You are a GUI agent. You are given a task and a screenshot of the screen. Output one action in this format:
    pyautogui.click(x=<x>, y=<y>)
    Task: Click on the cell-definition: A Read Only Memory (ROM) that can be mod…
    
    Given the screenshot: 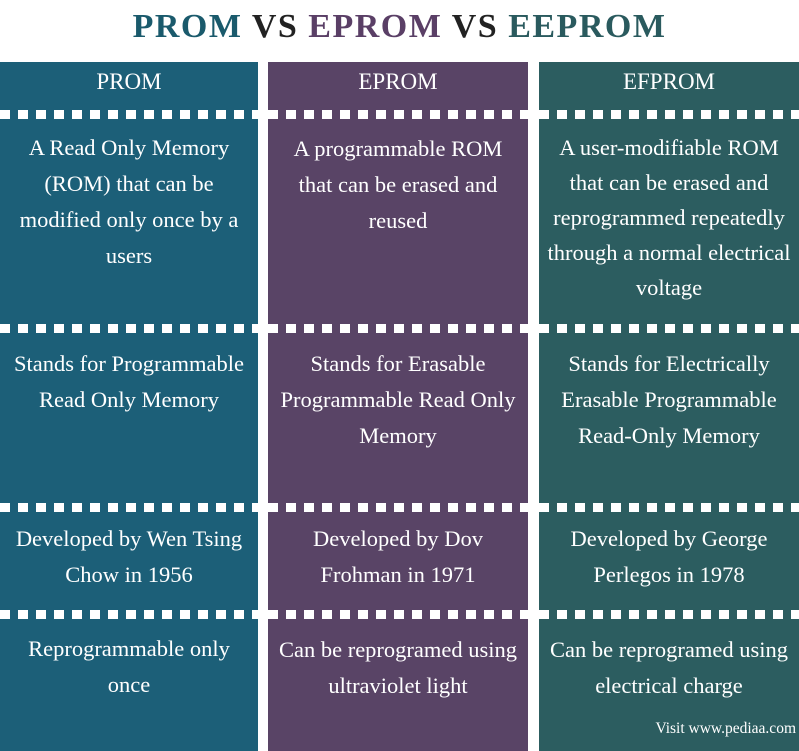 What is the action you would take?
    pyautogui.click(x=129, y=201)
    